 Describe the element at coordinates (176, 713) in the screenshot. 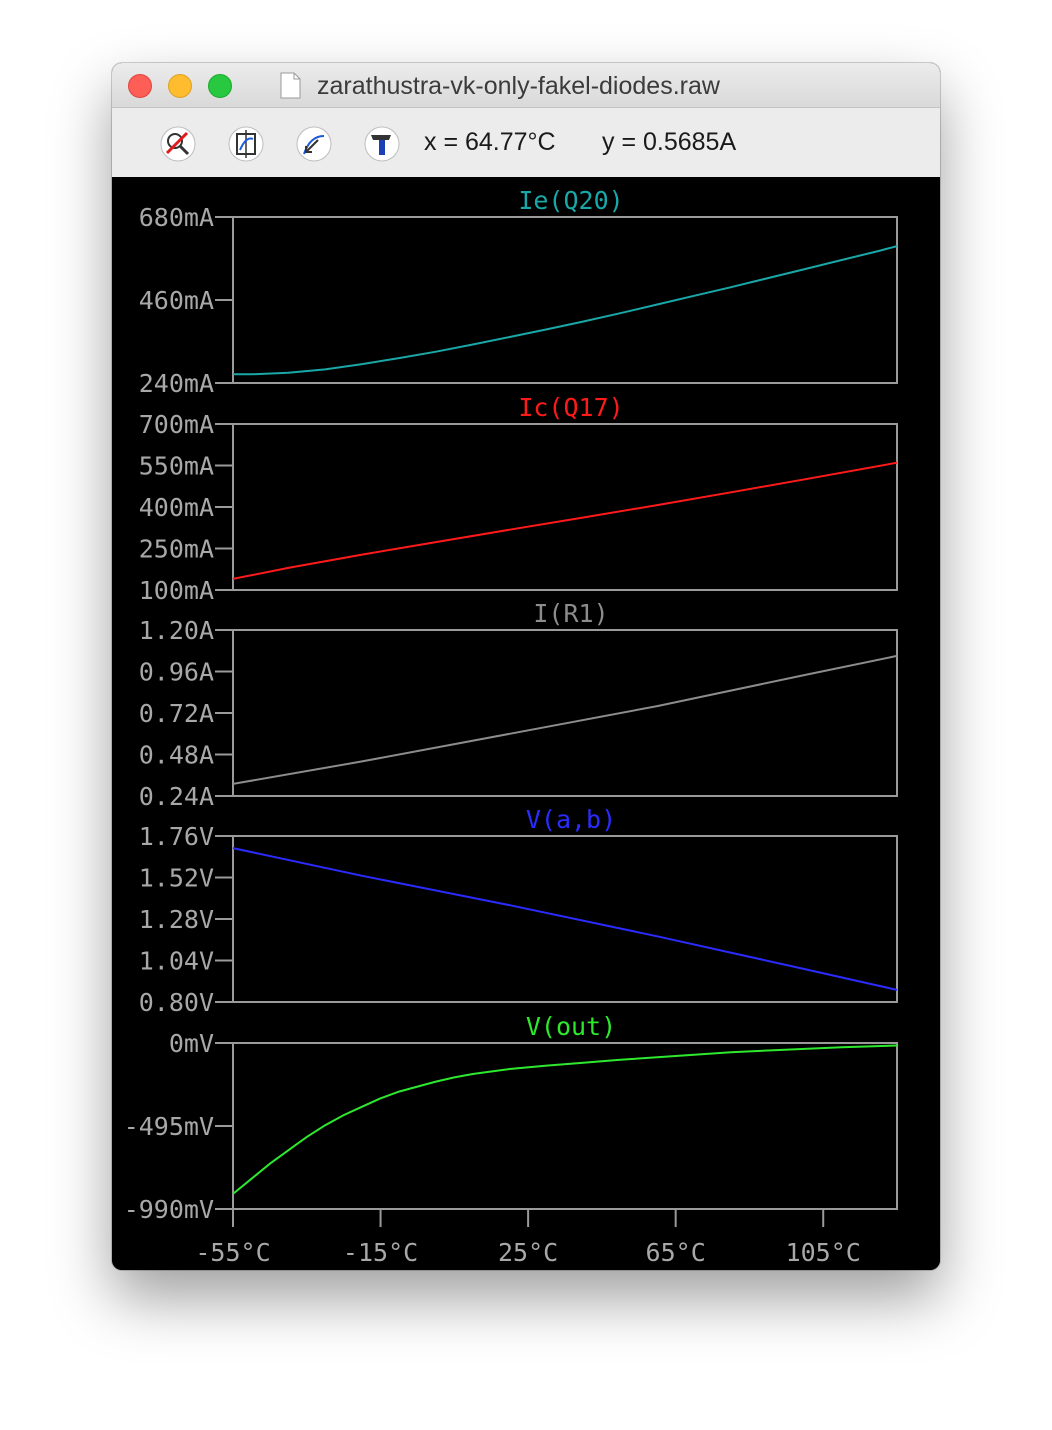

I see `y-tick-label: 0.72A` at that location.